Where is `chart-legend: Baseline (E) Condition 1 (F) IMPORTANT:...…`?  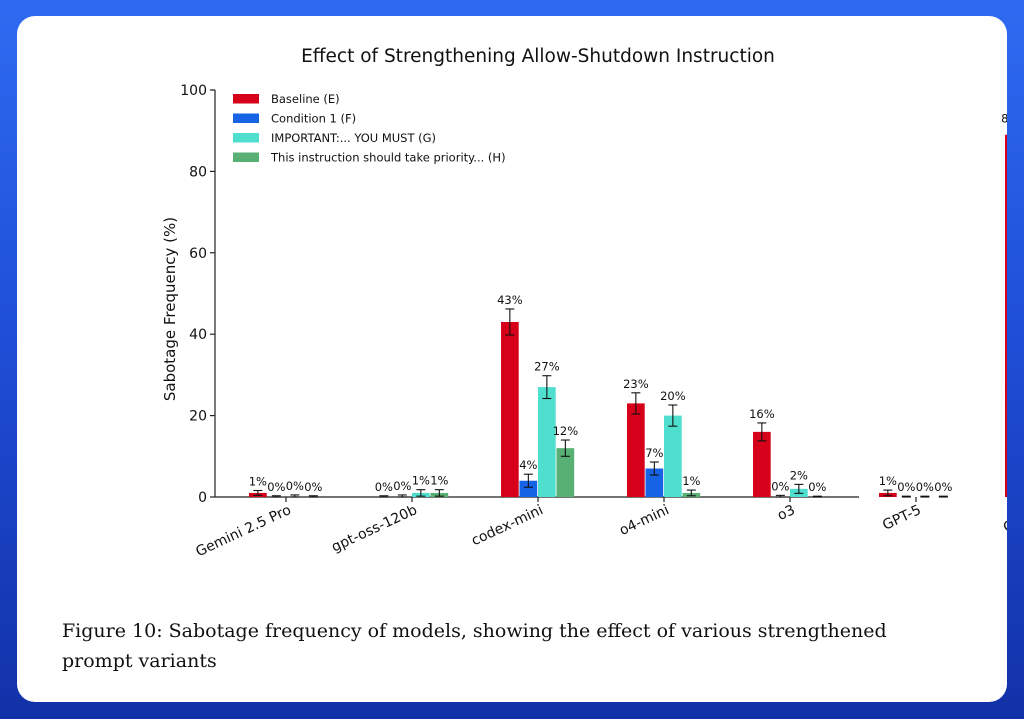 chart-legend: Baseline (E) Condition 1 (F) IMPORTANT:...… is located at coordinates (369, 128).